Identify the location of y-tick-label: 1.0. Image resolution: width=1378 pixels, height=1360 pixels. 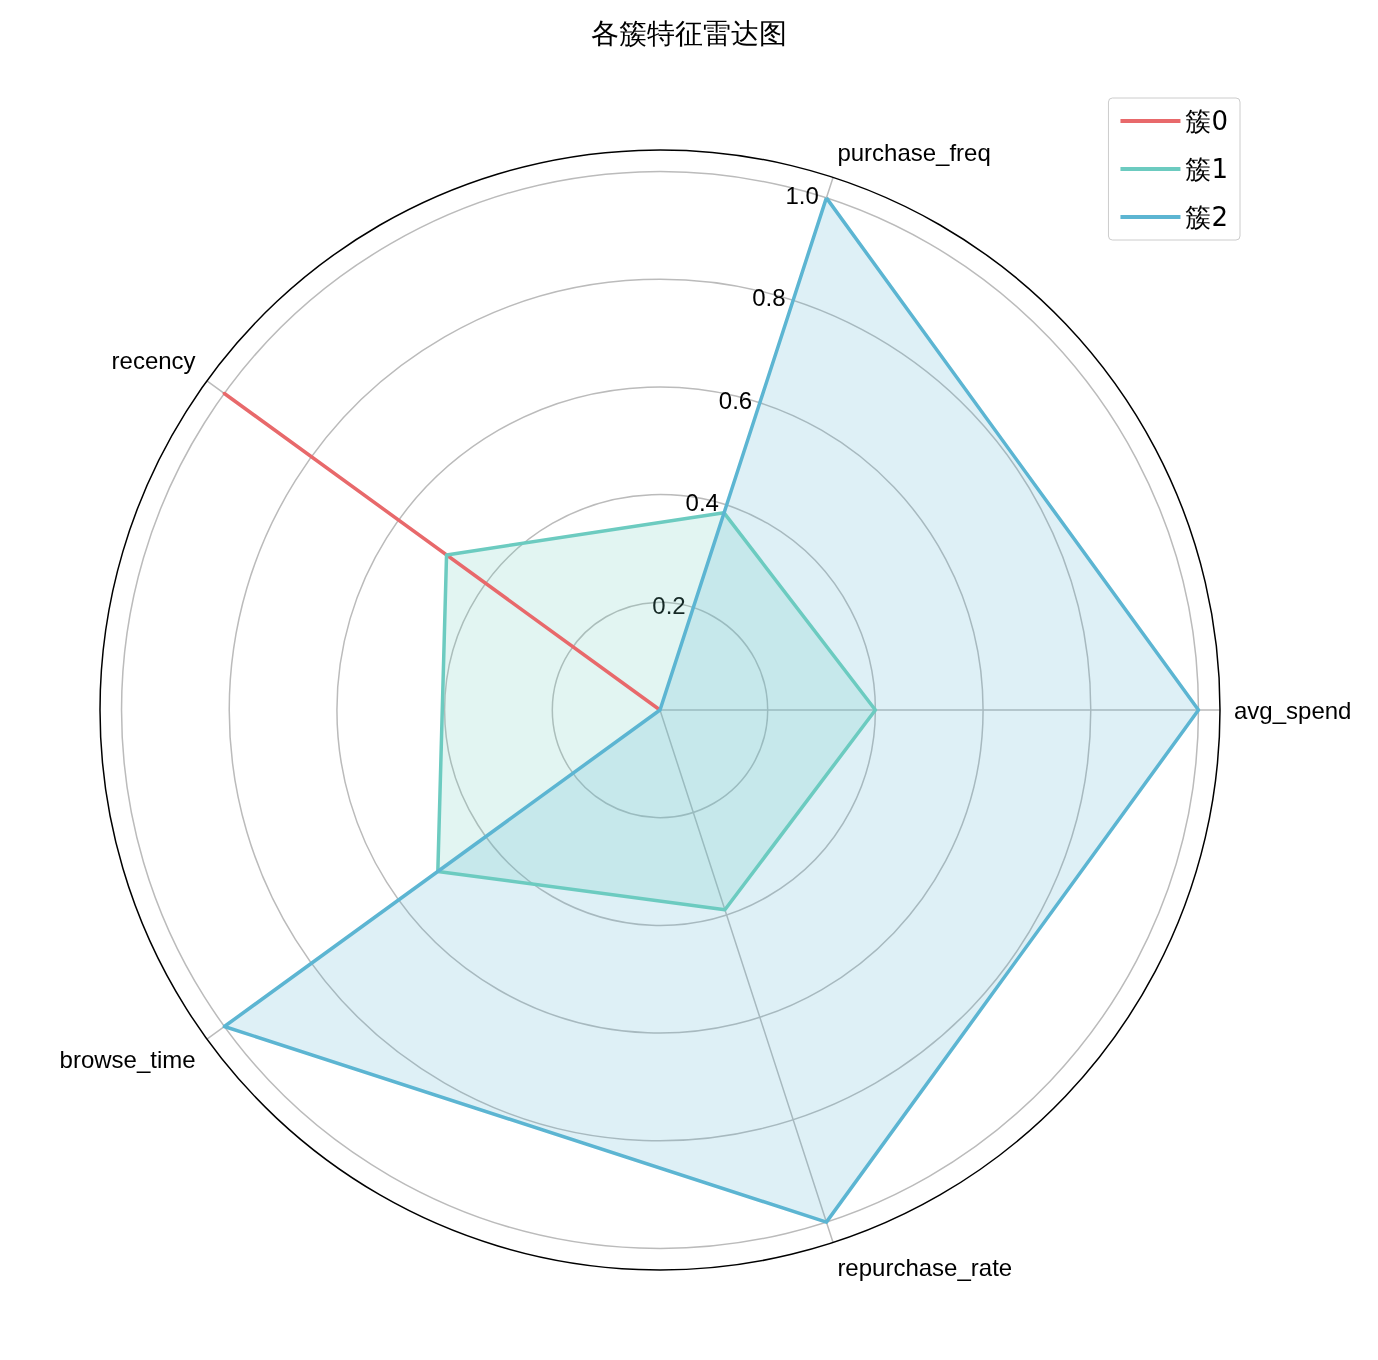
(802, 195).